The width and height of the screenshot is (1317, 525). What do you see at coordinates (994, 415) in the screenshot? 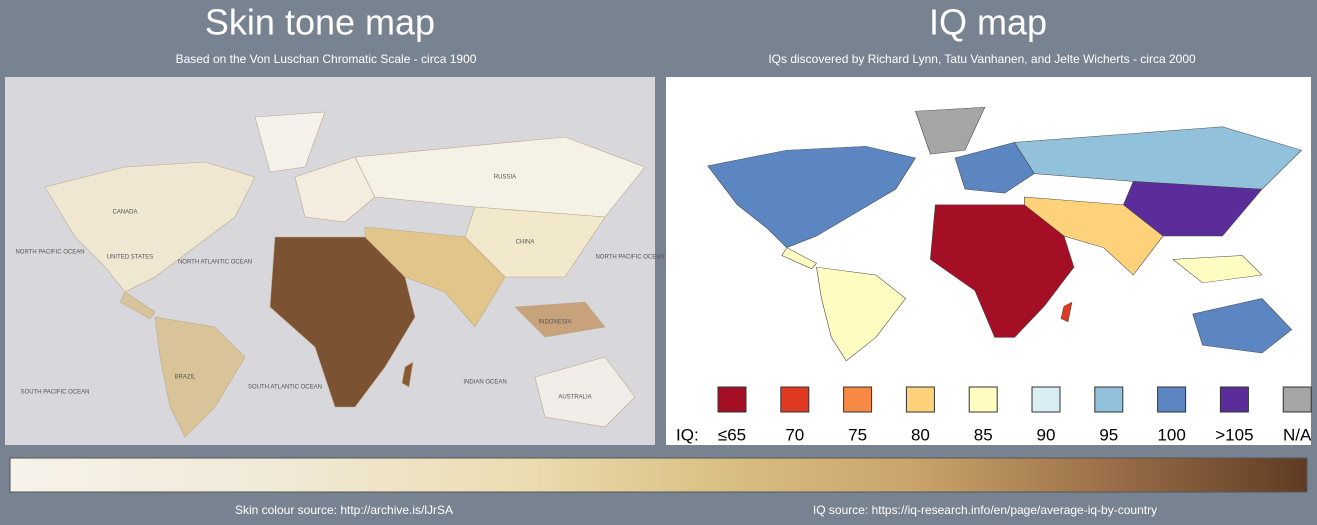
I see `iq-legend: IQ: ≤65 70 75 80 85 90 95 100 >105 N/A` at bounding box center [994, 415].